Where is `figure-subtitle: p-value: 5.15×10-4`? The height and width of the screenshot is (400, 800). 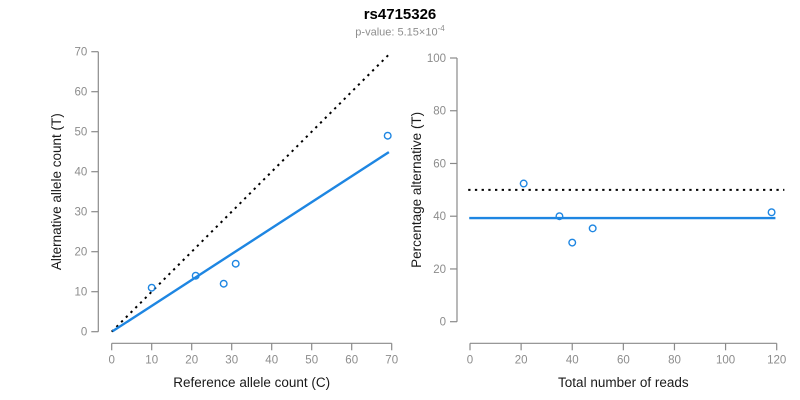 figure-subtitle: p-value: 5.15×10-4 is located at coordinates (400, 31).